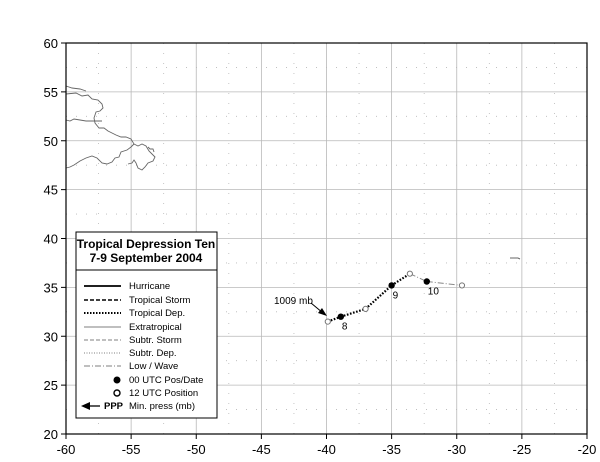  What do you see at coordinates (163, 393) in the screenshot?
I see `legend-label-12utc: 12 UTC Position` at bounding box center [163, 393].